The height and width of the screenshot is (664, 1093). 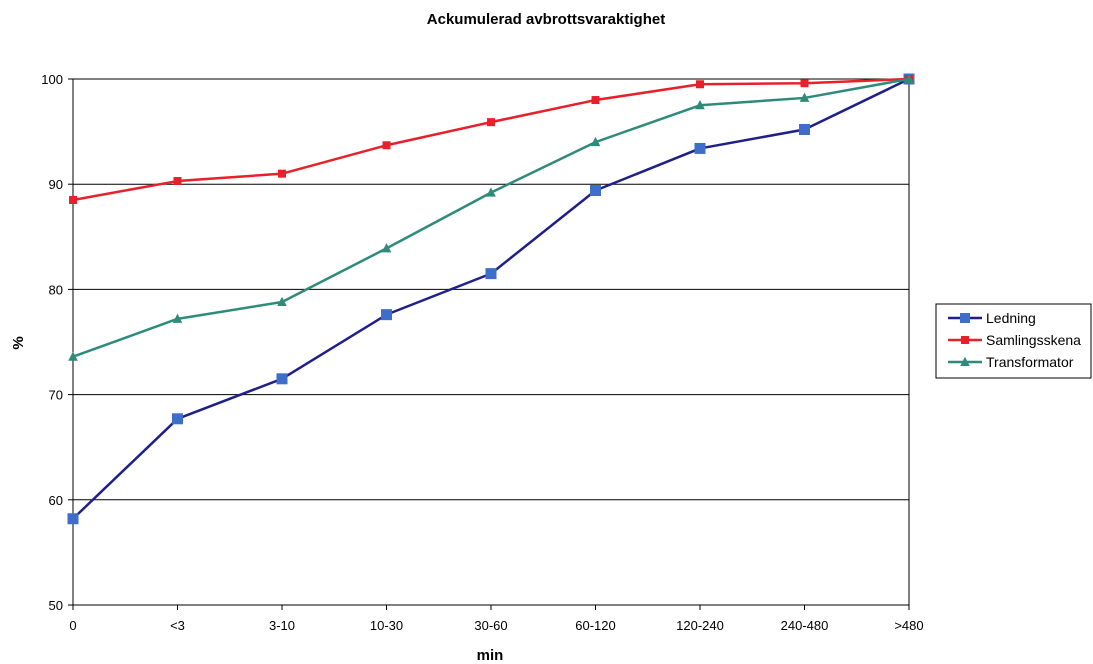 What do you see at coordinates (282, 625) in the screenshot?
I see `x-tick-label: 3-10` at bounding box center [282, 625].